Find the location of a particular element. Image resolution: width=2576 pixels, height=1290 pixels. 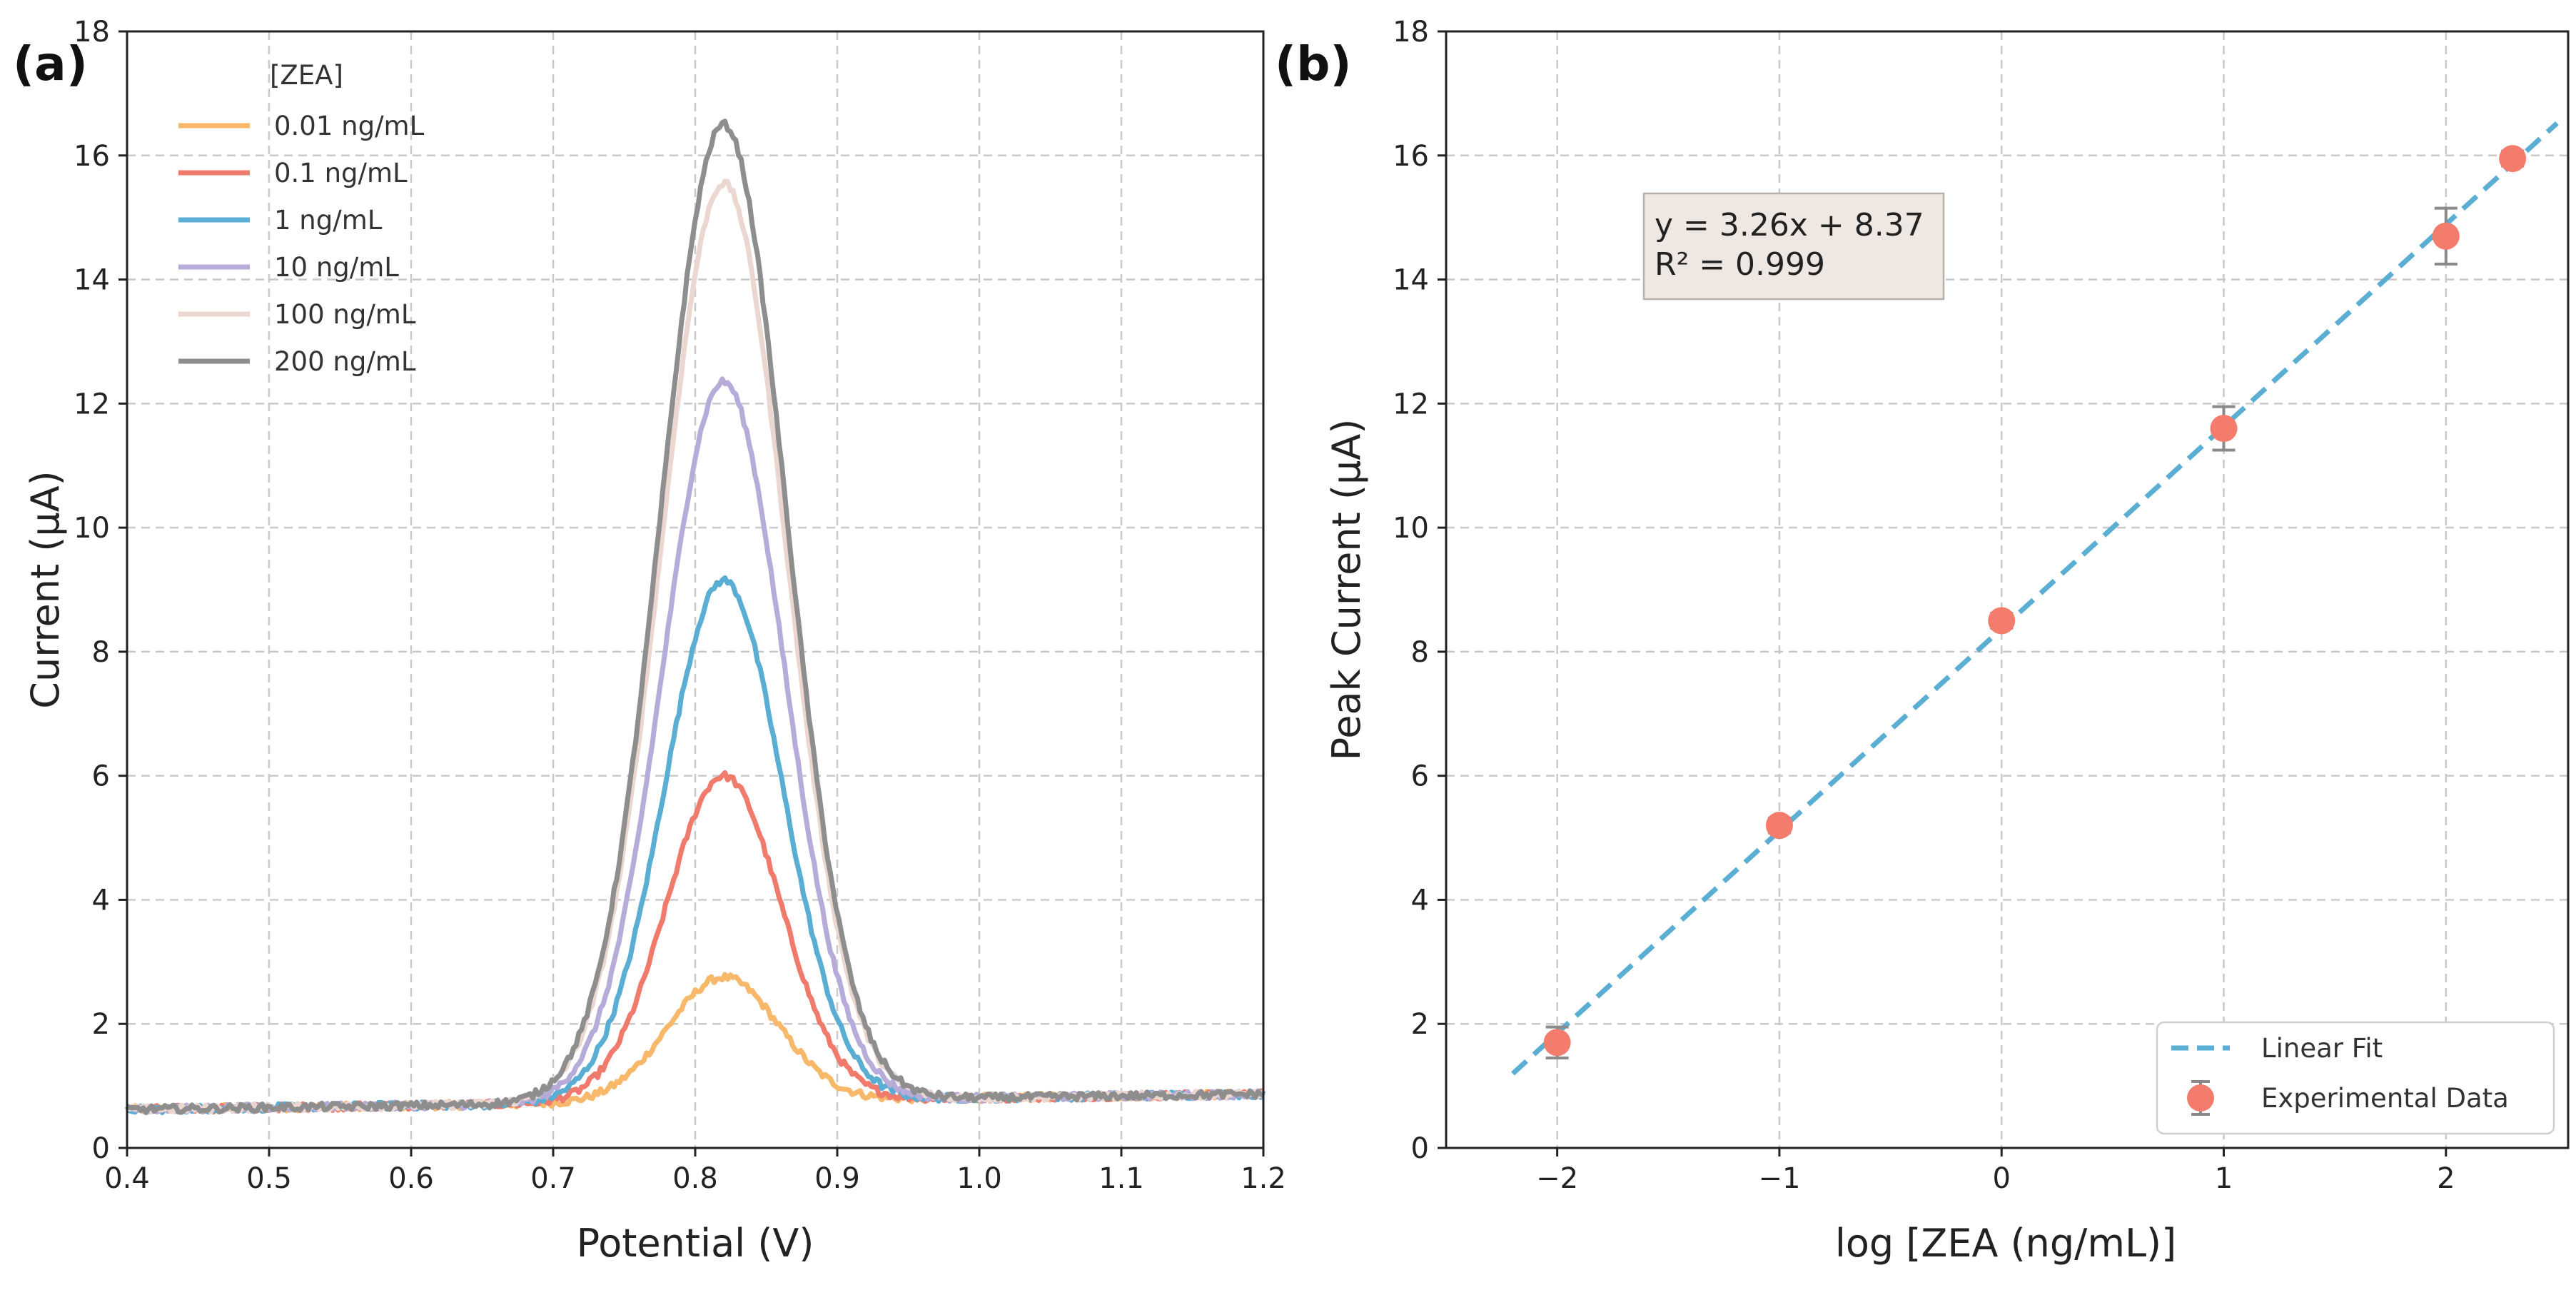

x-tick-label: 2 is located at coordinates (2446, 1178).